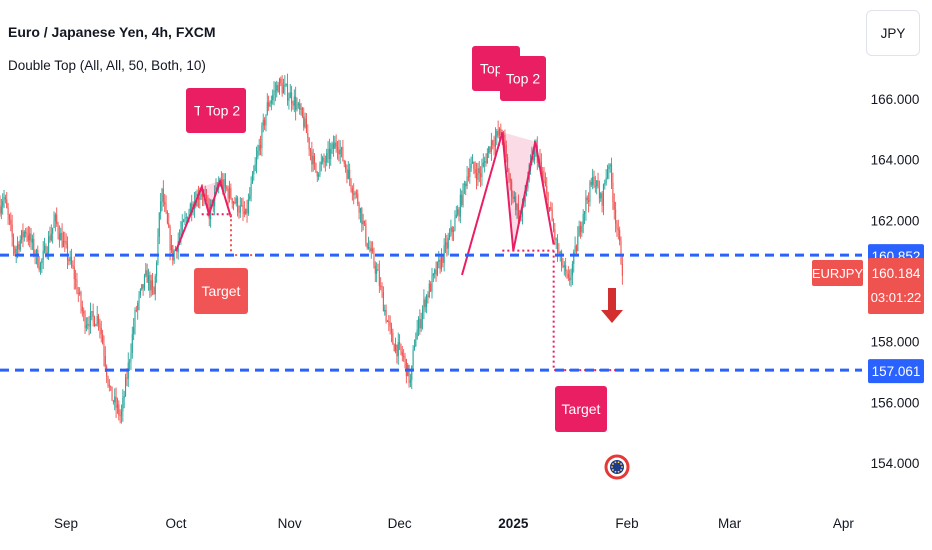  I want to click on top-label-text: Top, so click(491, 69).